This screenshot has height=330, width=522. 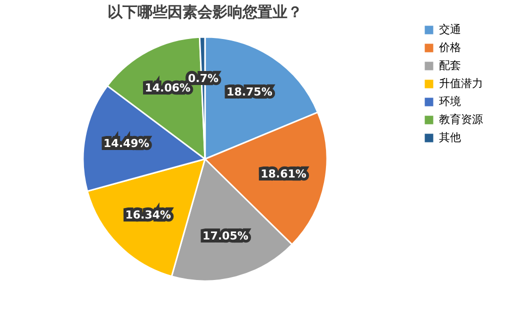 What do you see at coordinates (449, 47) in the screenshot?
I see `legend-label: 价格` at bounding box center [449, 47].